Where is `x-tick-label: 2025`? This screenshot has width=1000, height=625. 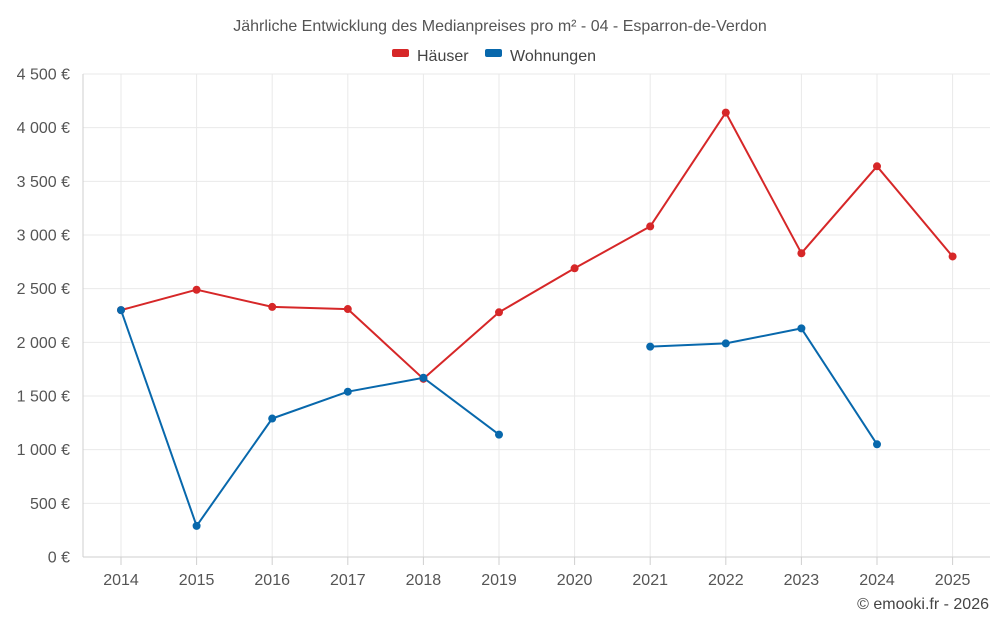
x-tick-label: 2025 is located at coordinates (953, 580).